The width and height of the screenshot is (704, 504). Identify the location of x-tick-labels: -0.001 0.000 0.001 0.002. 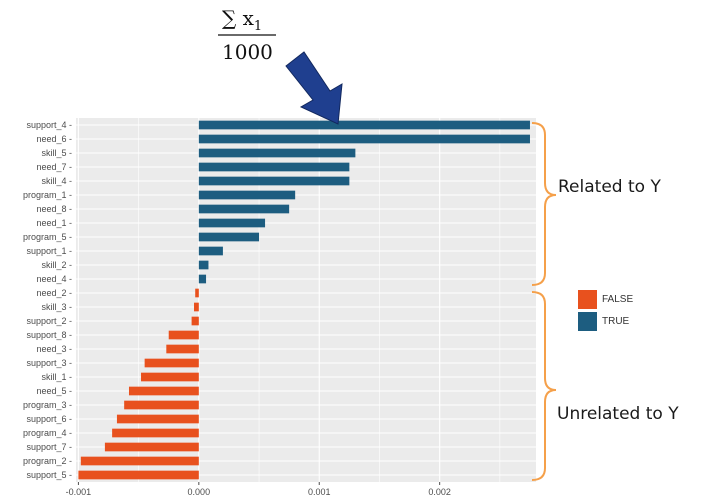
(258, 489).